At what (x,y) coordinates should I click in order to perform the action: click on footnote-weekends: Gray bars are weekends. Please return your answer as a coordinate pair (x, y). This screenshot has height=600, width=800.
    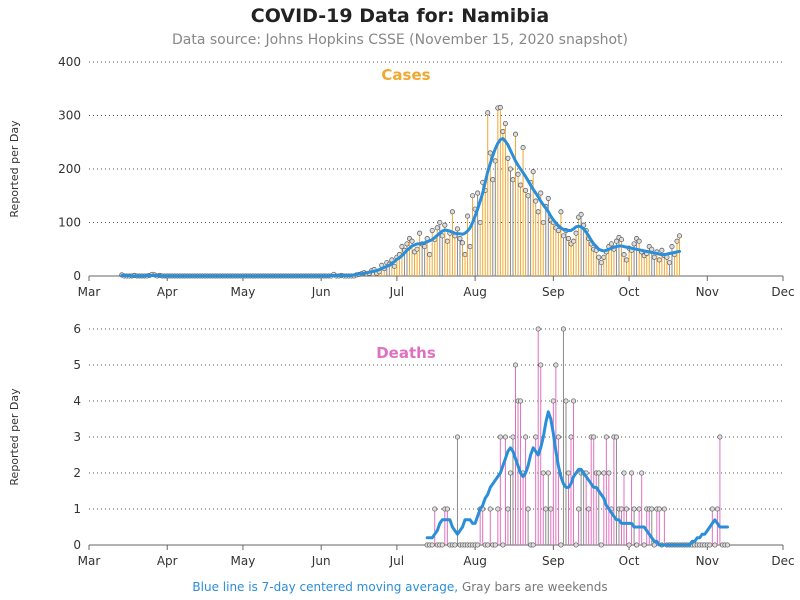
    Looking at the image, I should click on (534, 587).